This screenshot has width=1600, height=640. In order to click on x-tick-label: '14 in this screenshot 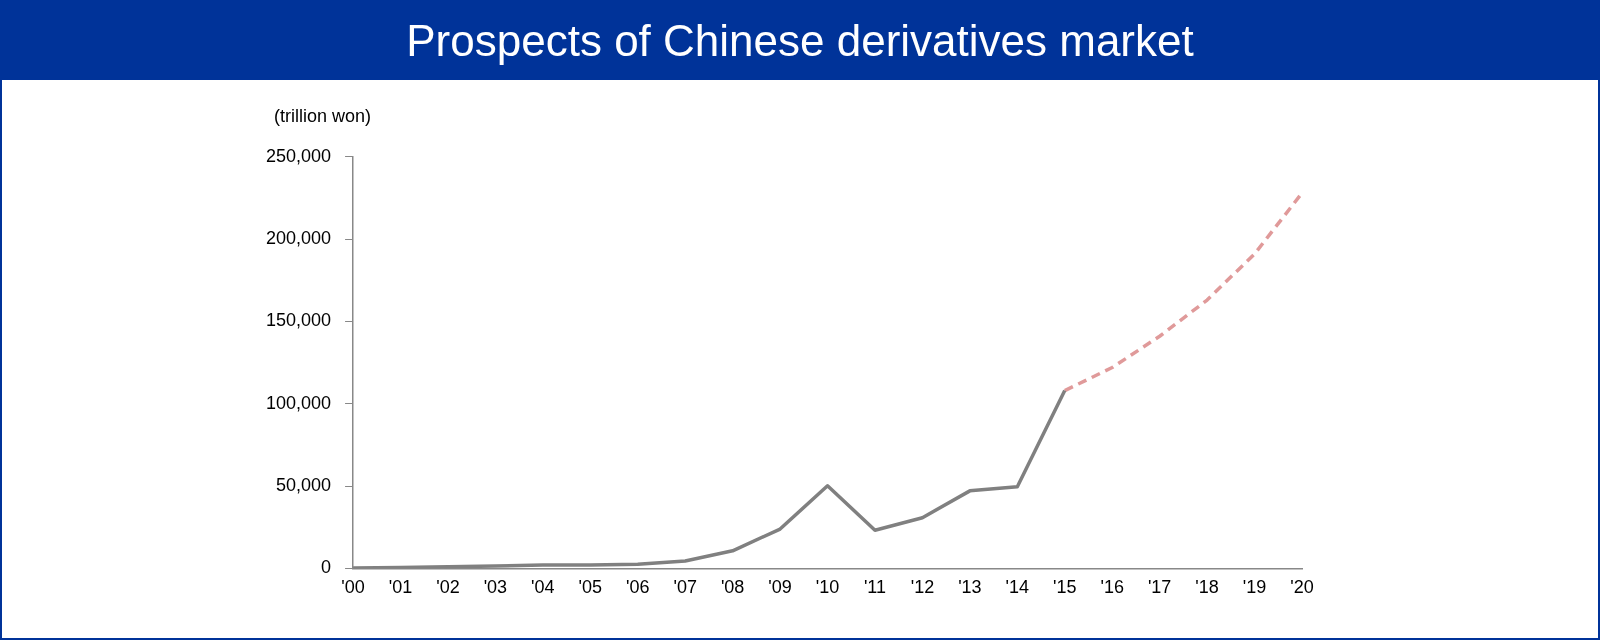, I will do `click(1017, 587)`.